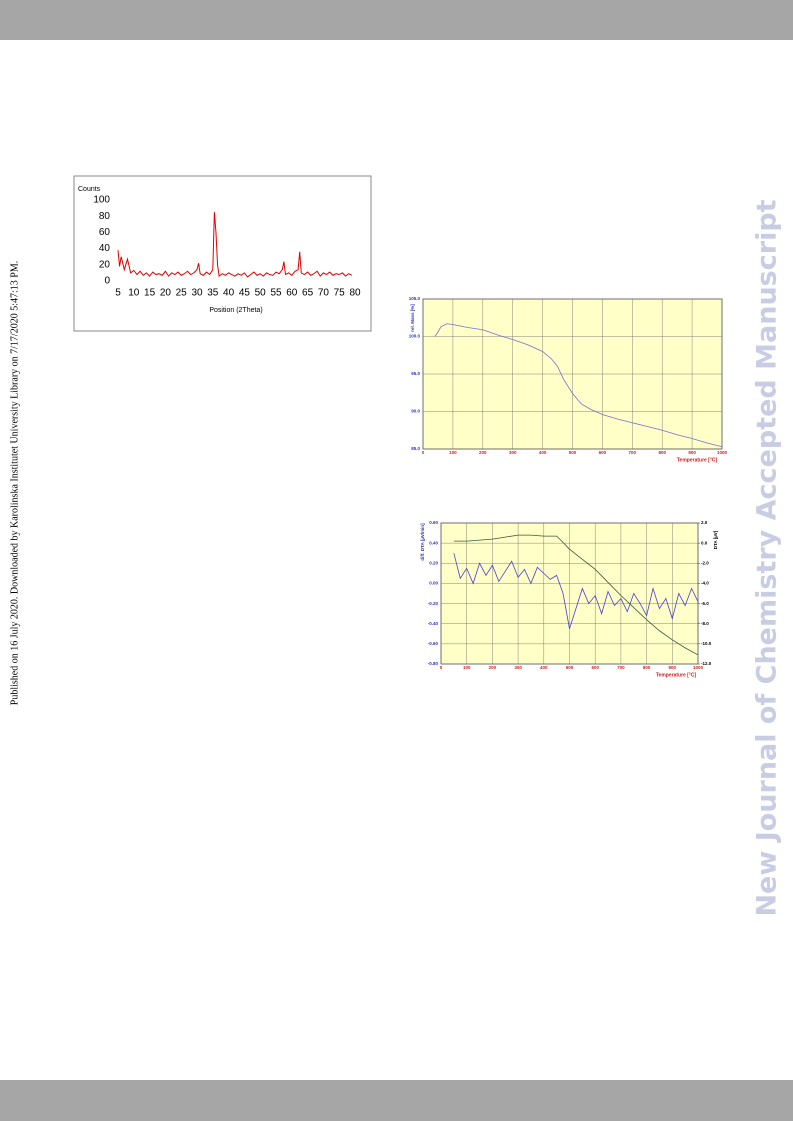 This screenshot has height=1121, width=793. What do you see at coordinates (433, 623) in the screenshot?
I see `y-tick-label: -0.40` at bounding box center [433, 623].